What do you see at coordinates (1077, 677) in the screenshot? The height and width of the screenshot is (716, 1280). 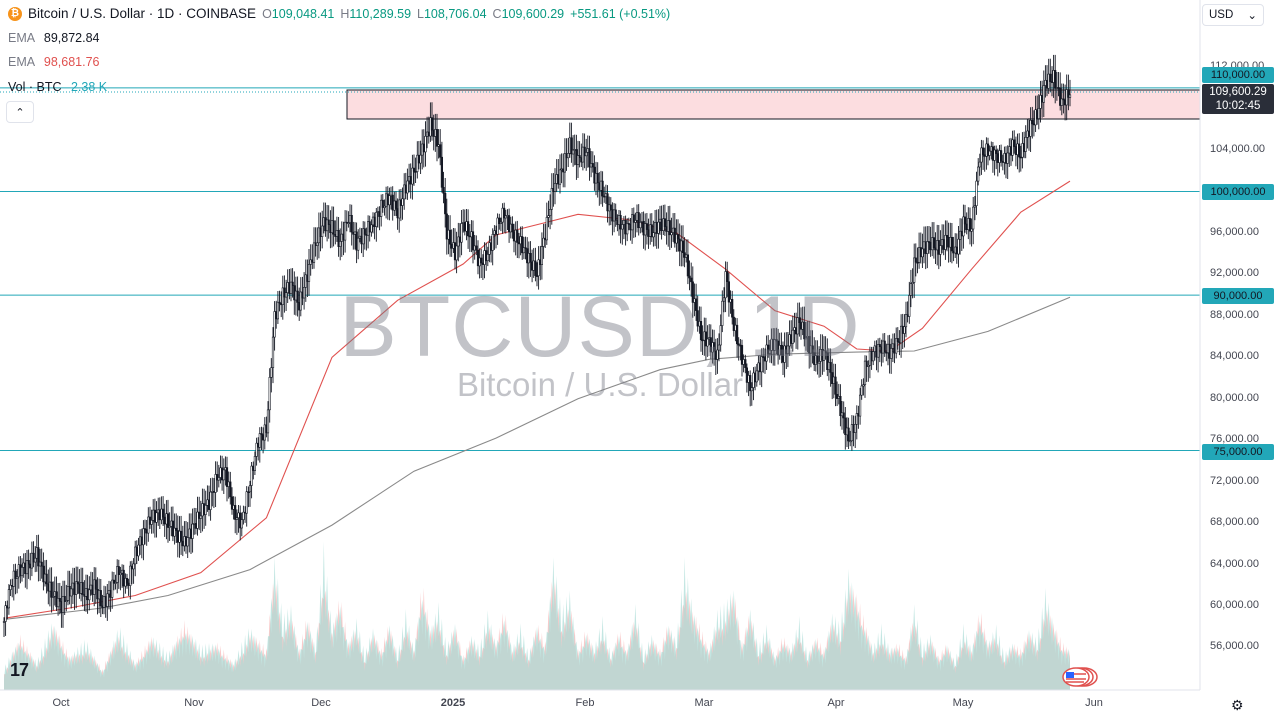 I see `us-flag-icon` at bounding box center [1077, 677].